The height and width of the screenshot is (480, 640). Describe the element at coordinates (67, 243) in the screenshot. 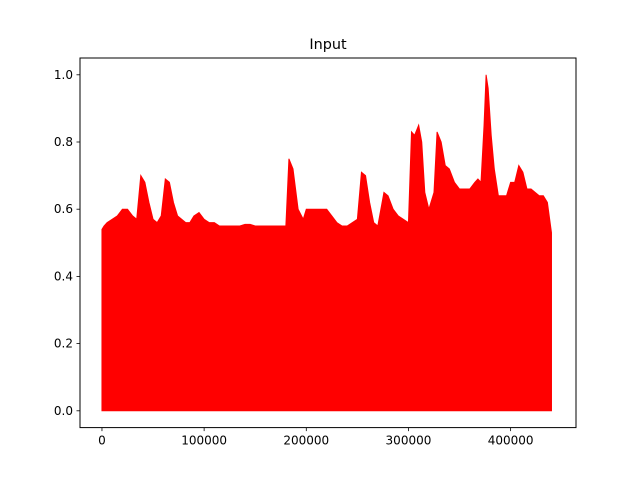

I see `y-axis: 0.0 0.2 0.4 0.6 0.8 1.0` at that location.